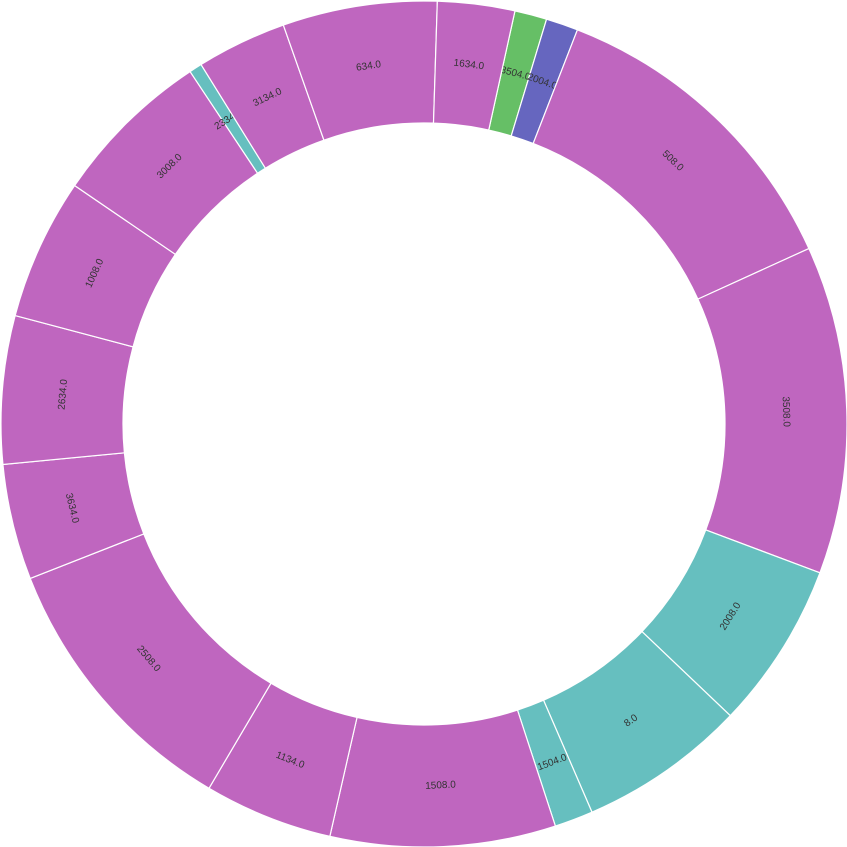 This screenshot has width=847, height=847. I want to click on slice-label-11: 2634.0, so click(64, 394).